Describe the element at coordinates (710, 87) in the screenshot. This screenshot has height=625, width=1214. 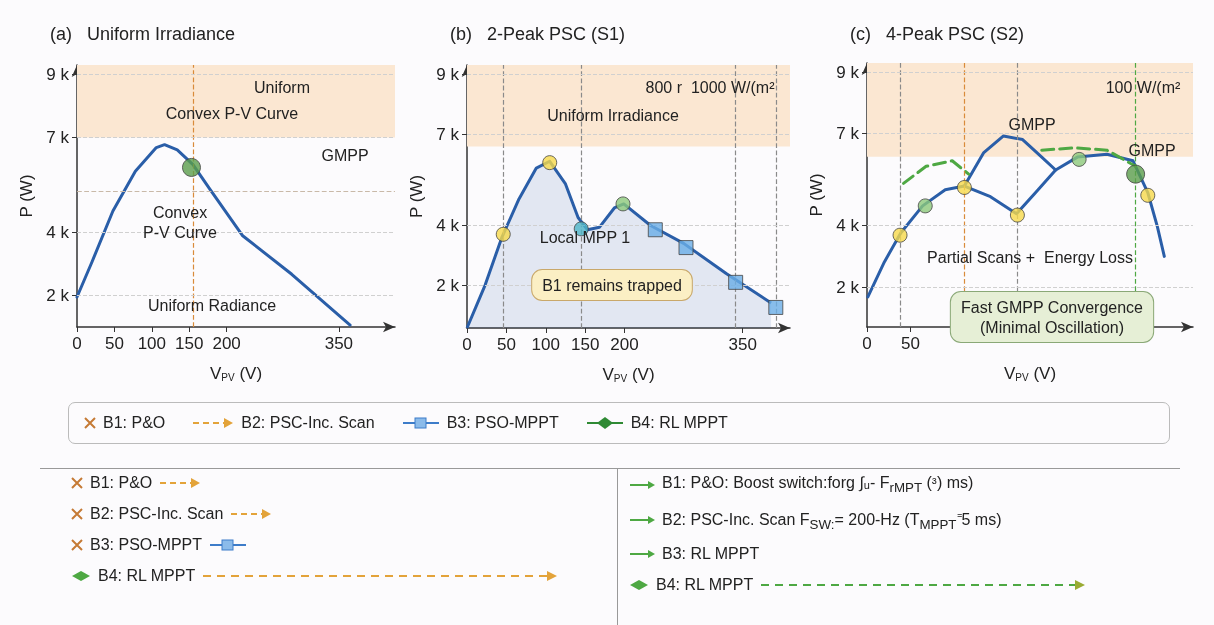
I see `annotation: 800 r 1000 W/(m²` at that location.